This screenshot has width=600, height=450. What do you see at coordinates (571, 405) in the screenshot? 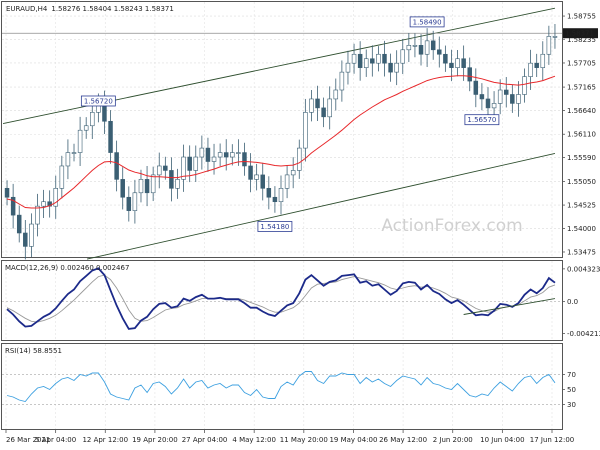
I see `rsi-tick-label: 30` at bounding box center [571, 405].